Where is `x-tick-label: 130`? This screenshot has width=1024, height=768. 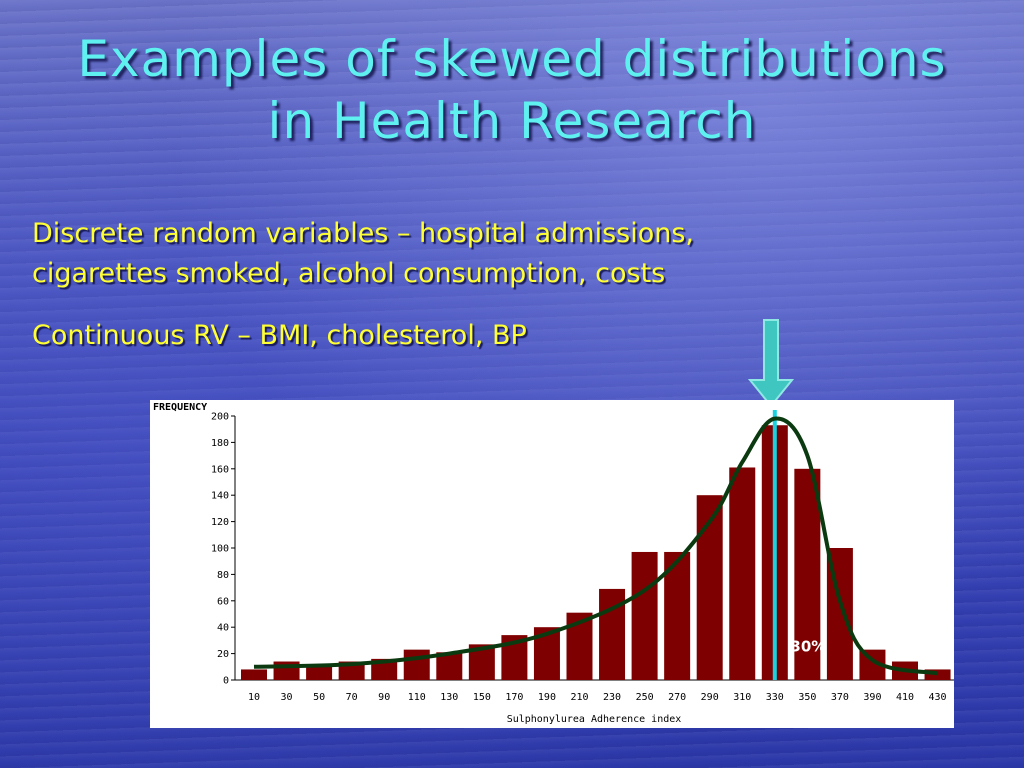
x-tick-label: 130 is located at coordinates (449, 697).